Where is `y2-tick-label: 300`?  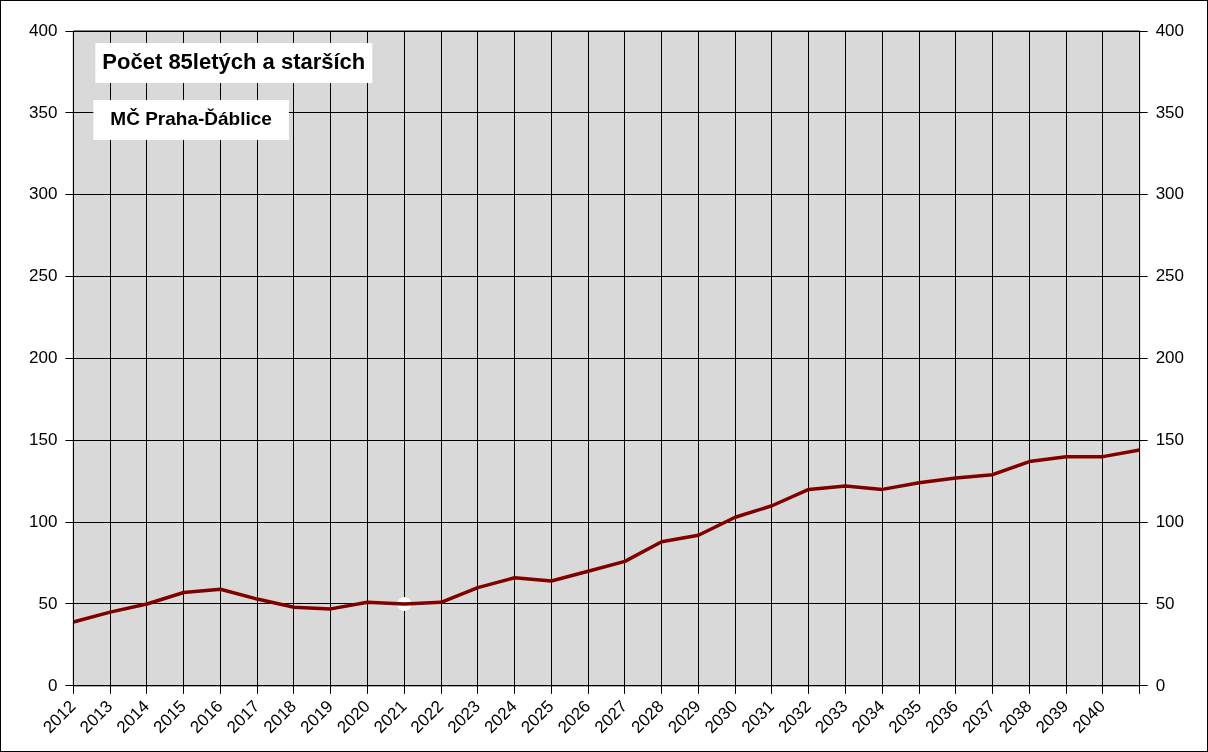
y2-tick-label: 300 is located at coordinates (1170, 194).